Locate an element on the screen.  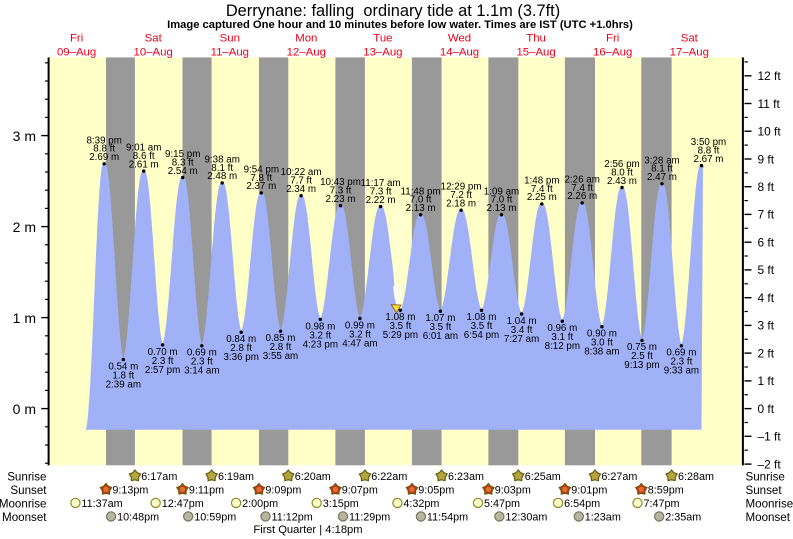
svg-text: 1:23am is located at coordinates (603, 517).